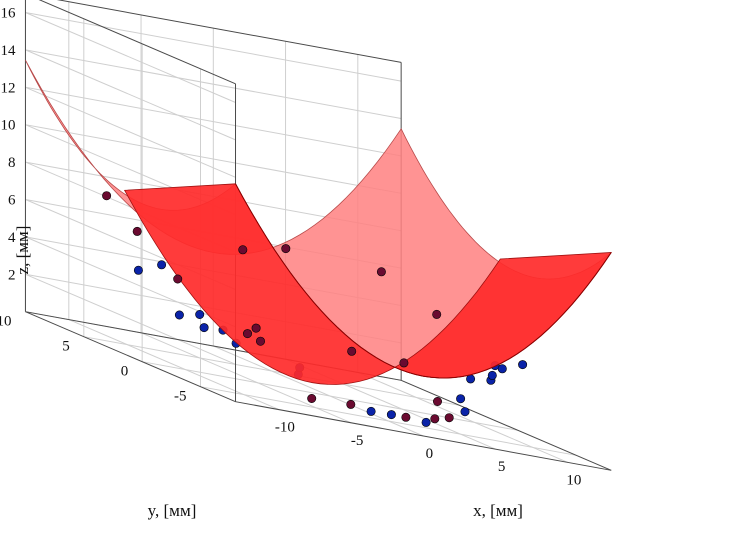  What do you see at coordinates (8, 126) in the screenshot?
I see `z-tick-label: 10` at bounding box center [8, 126].